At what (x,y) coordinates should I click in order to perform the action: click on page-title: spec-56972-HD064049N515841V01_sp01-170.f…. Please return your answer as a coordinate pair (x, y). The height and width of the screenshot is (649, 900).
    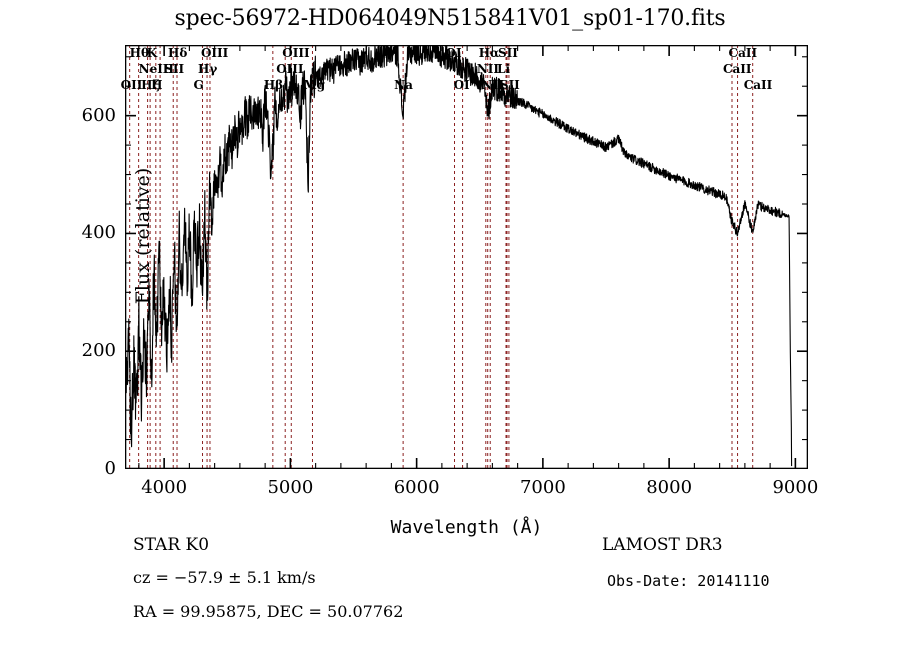
    Looking at the image, I should click on (450, 18).